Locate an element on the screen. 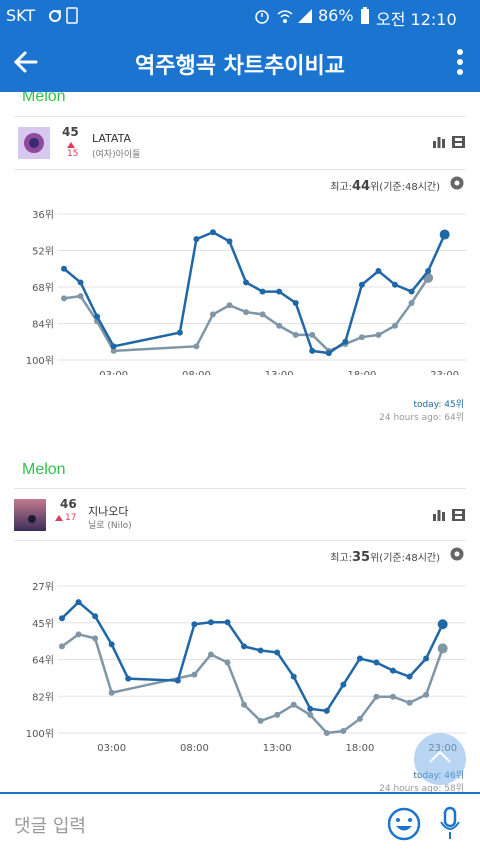 Image resolution: width=480 pixels, height=855 pixels. microphone-icon is located at coordinates (450, 824).